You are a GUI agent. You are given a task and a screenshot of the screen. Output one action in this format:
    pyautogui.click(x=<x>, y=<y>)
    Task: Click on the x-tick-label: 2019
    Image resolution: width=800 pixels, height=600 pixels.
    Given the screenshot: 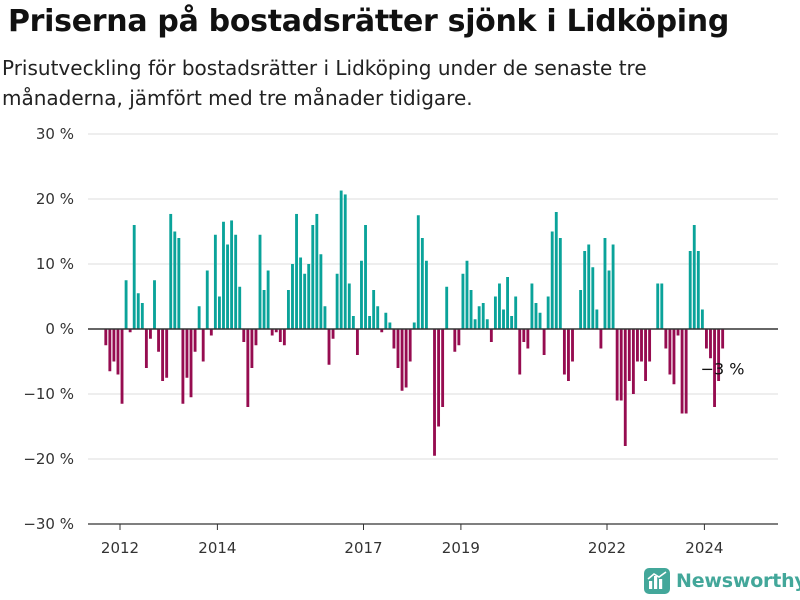 What is the action you would take?
    pyautogui.click(x=461, y=548)
    